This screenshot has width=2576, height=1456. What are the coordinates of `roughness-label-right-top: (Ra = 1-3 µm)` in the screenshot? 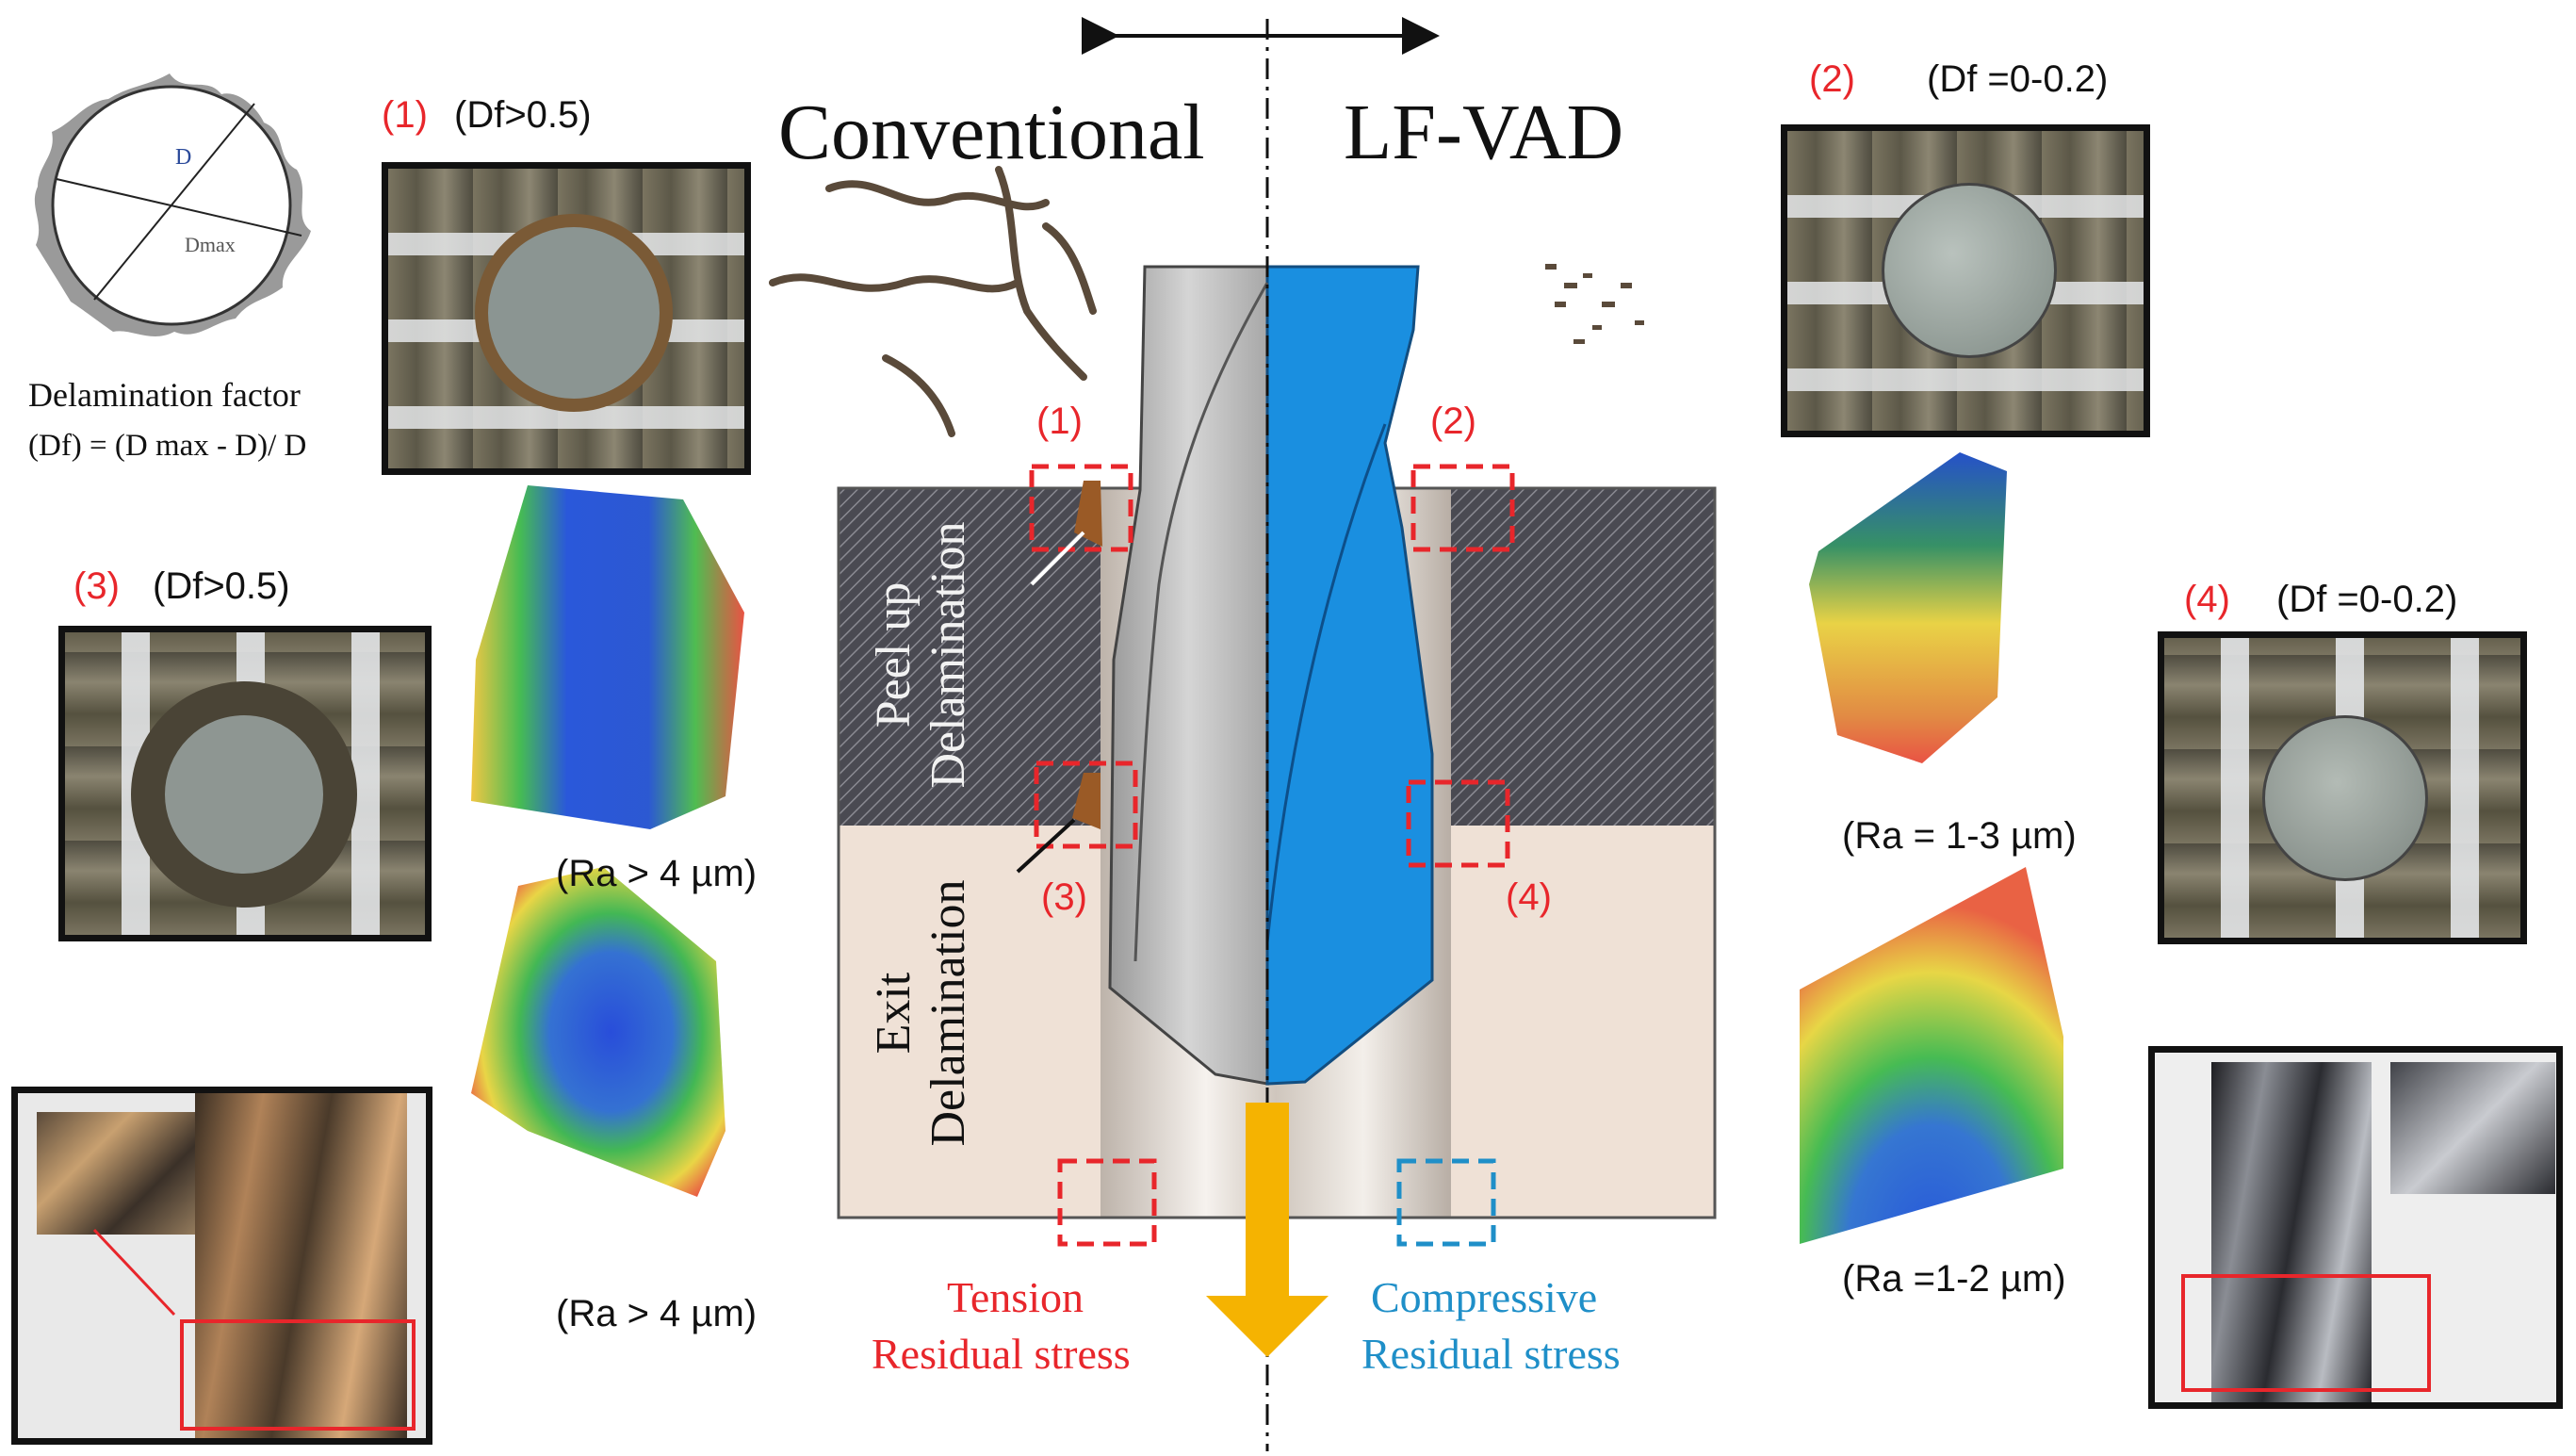 It's located at (1959, 836).